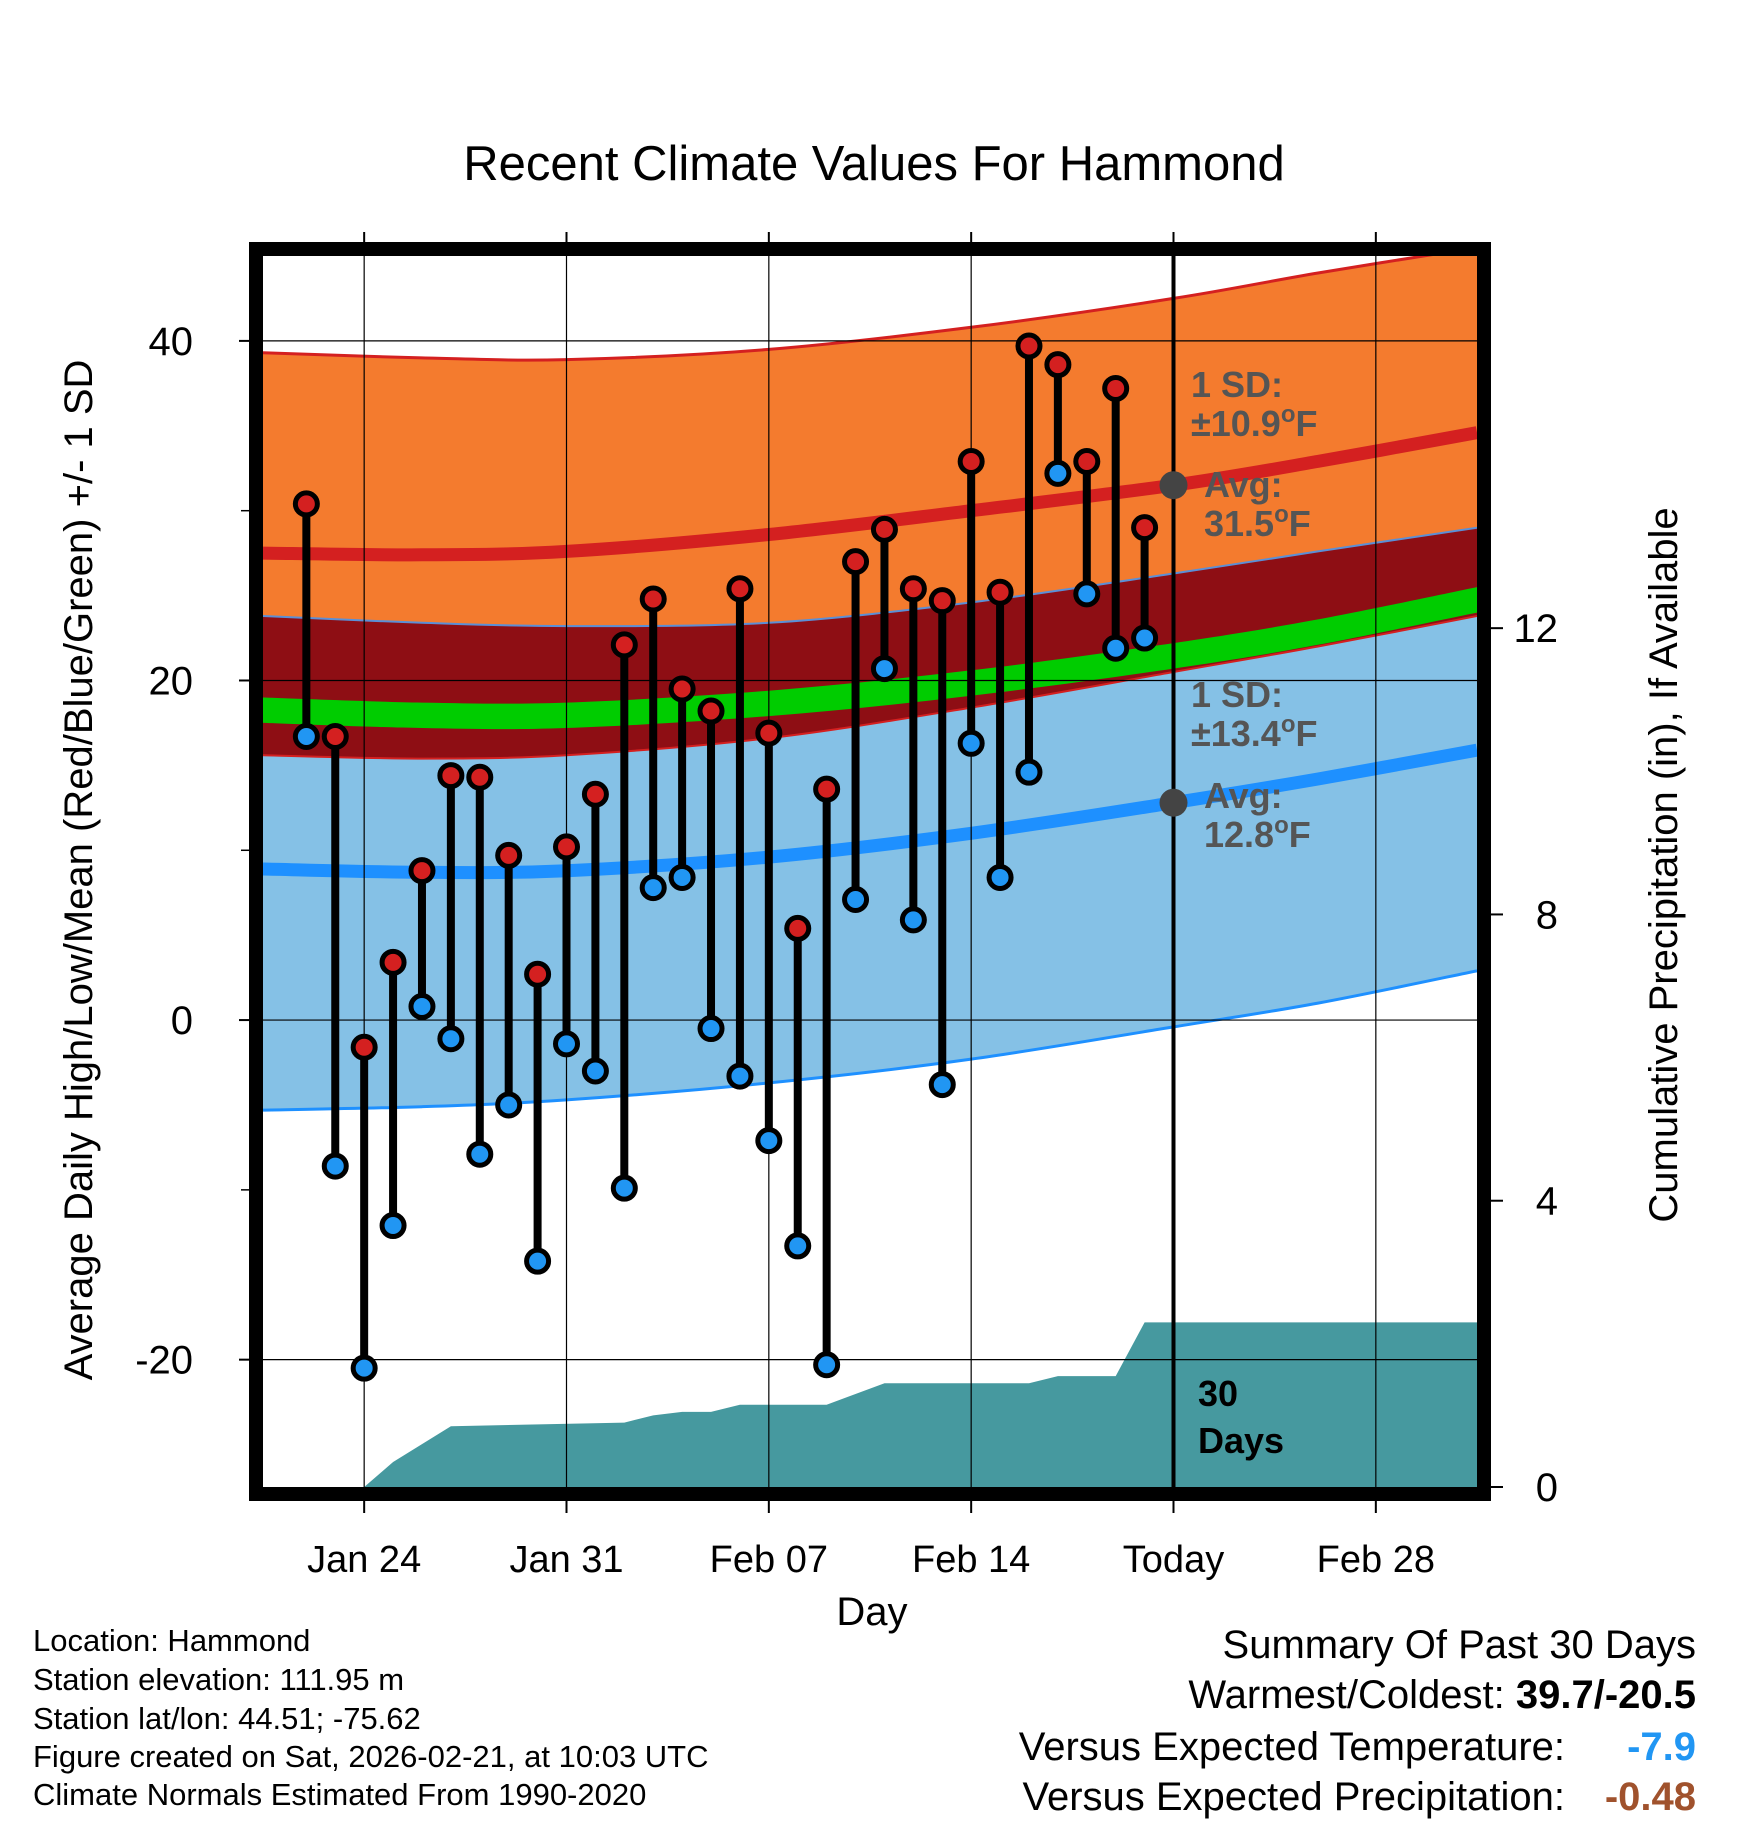 Image resolution: width=1748 pixels, height=1828 pixels. I want to click on y-tick-label: 0, so click(182, 1021).